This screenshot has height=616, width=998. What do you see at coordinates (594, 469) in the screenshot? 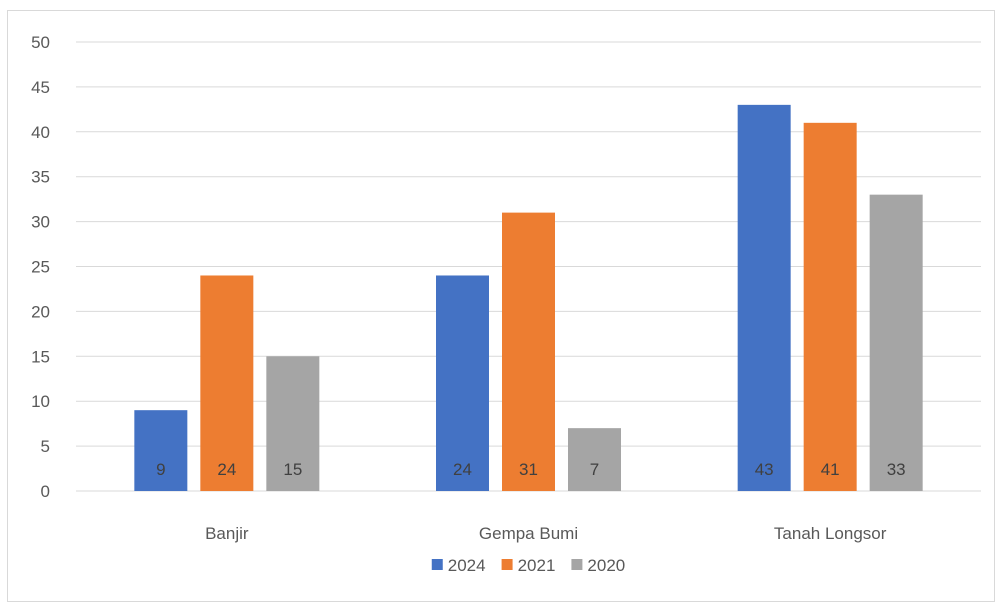
I see `data-label: 7` at bounding box center [594, 469].